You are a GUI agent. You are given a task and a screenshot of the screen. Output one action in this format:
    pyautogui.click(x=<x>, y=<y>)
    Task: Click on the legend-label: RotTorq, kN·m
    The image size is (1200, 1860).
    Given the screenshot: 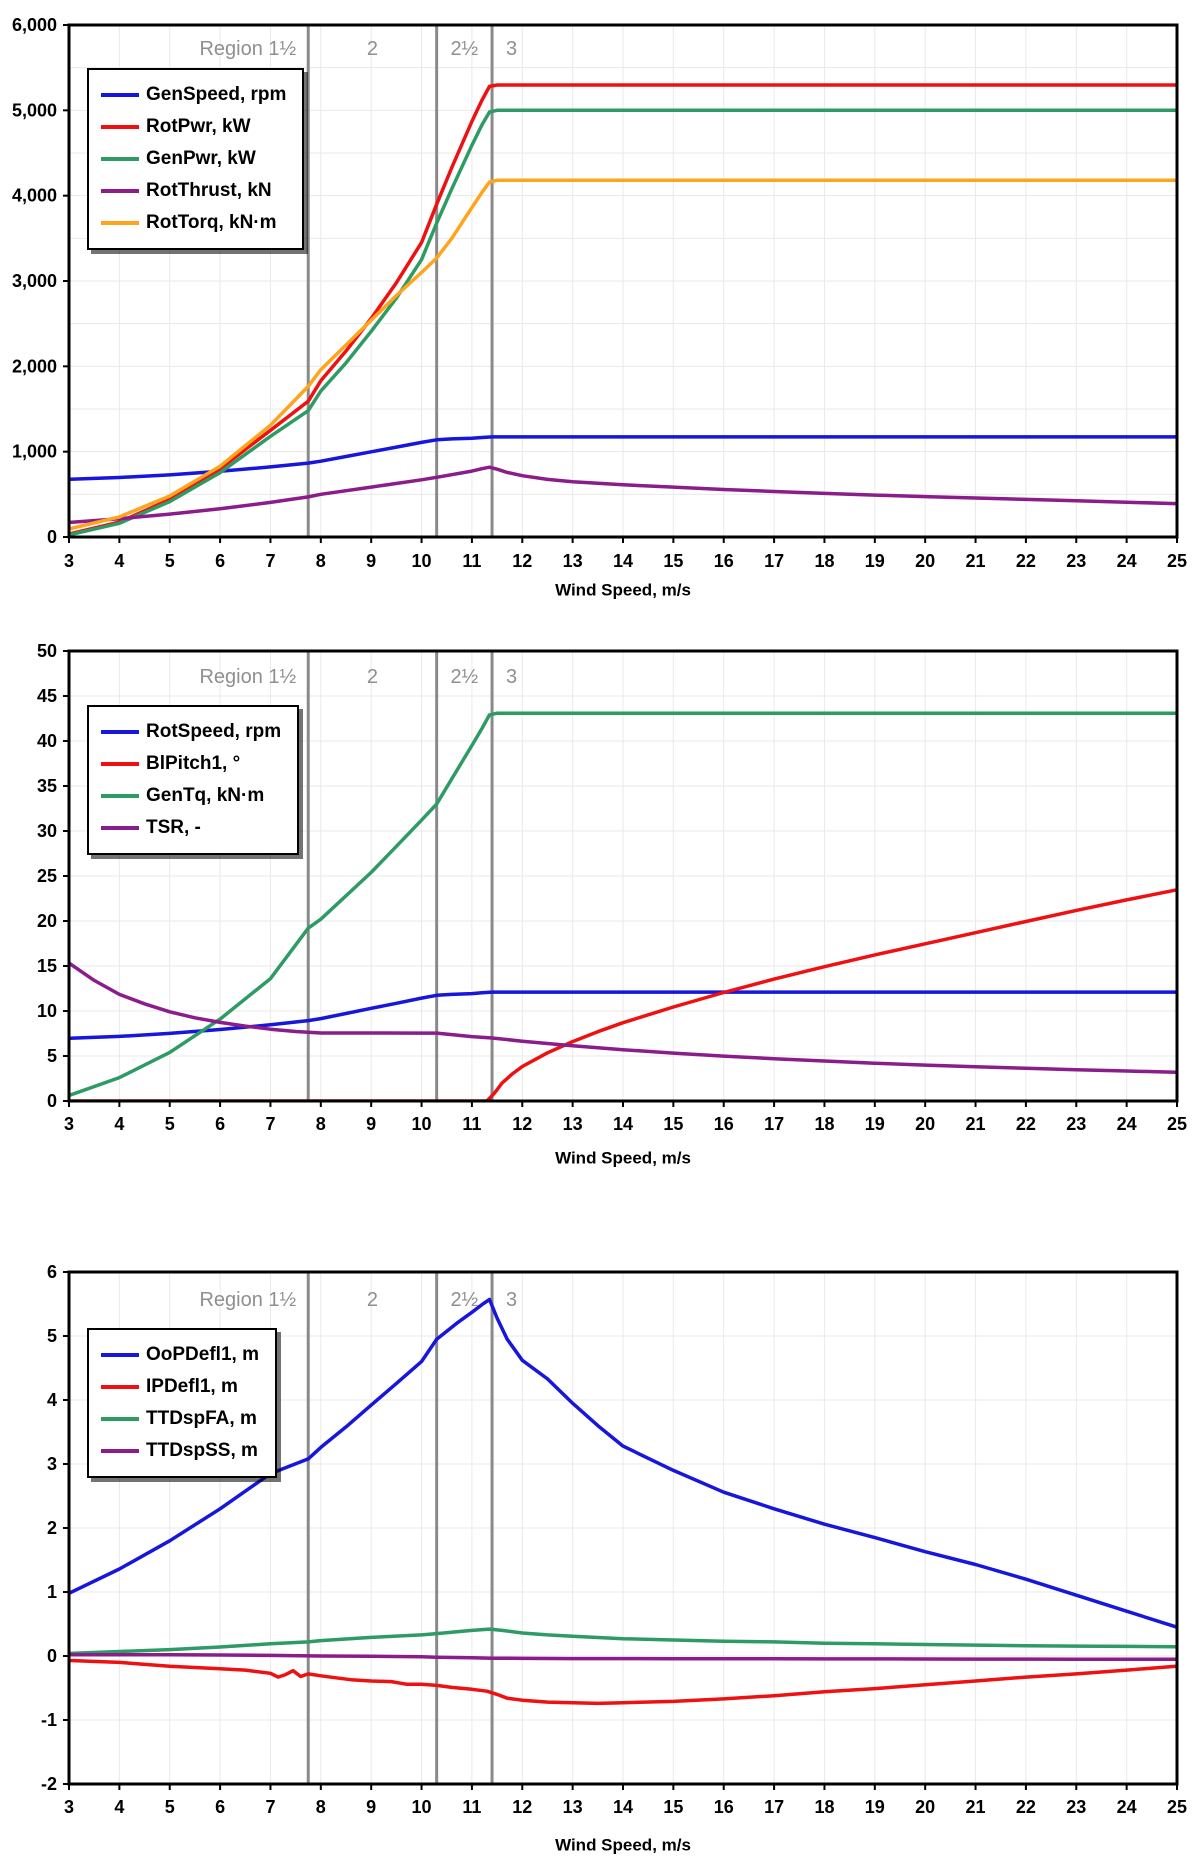 What is the action you would take?
    pyautogui.click(x=211, y=222)
    